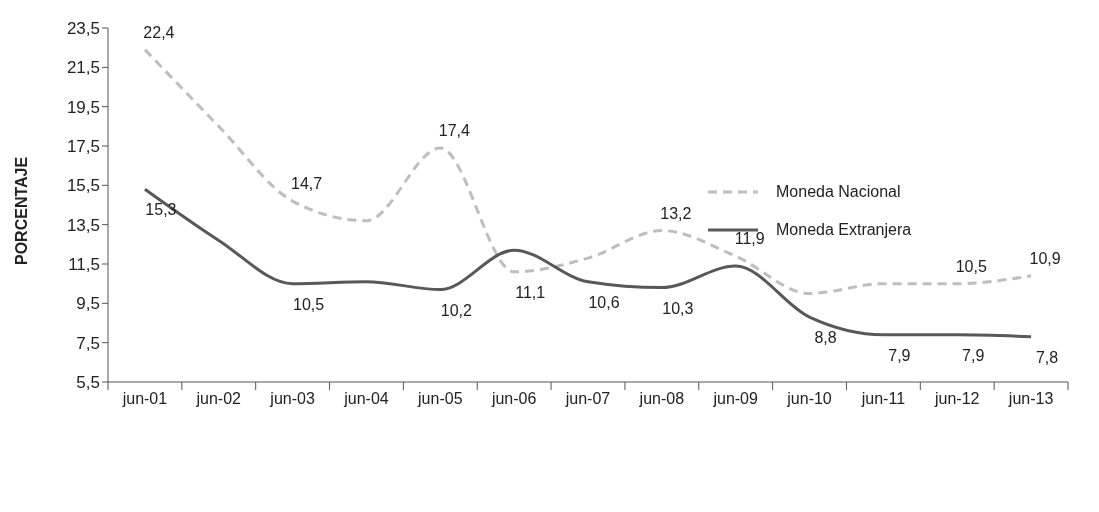  I want to click on data-label: 10,3, so click(678, 308).